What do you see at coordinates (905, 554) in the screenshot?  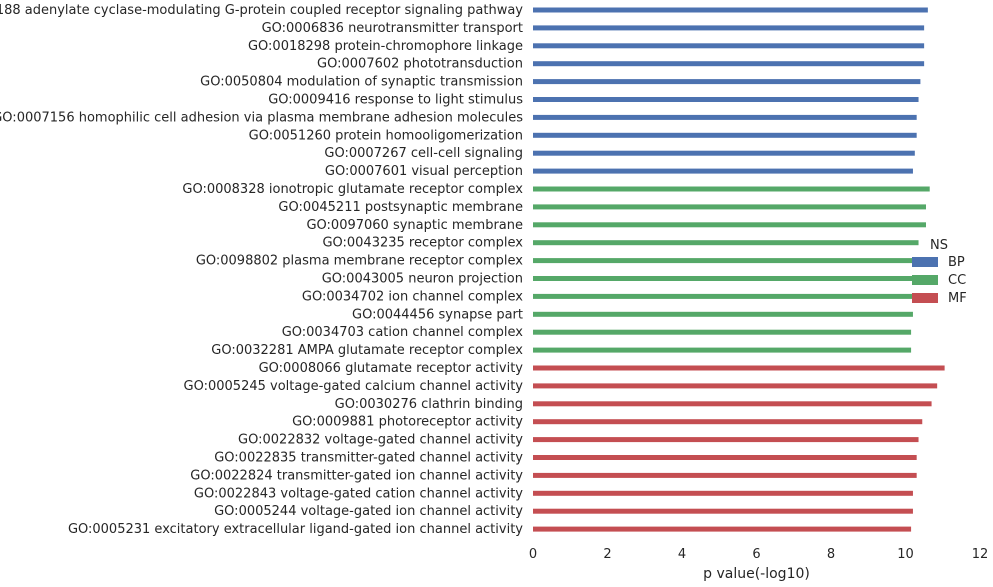 I see `x-tick-label: 10` at bounding box center [905, 554].